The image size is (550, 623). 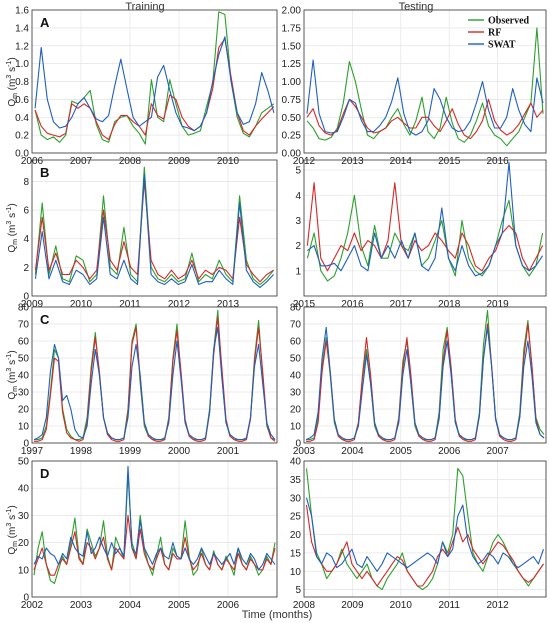 I want to click on x-tick-label: 1998, so click(x=81, y=451).